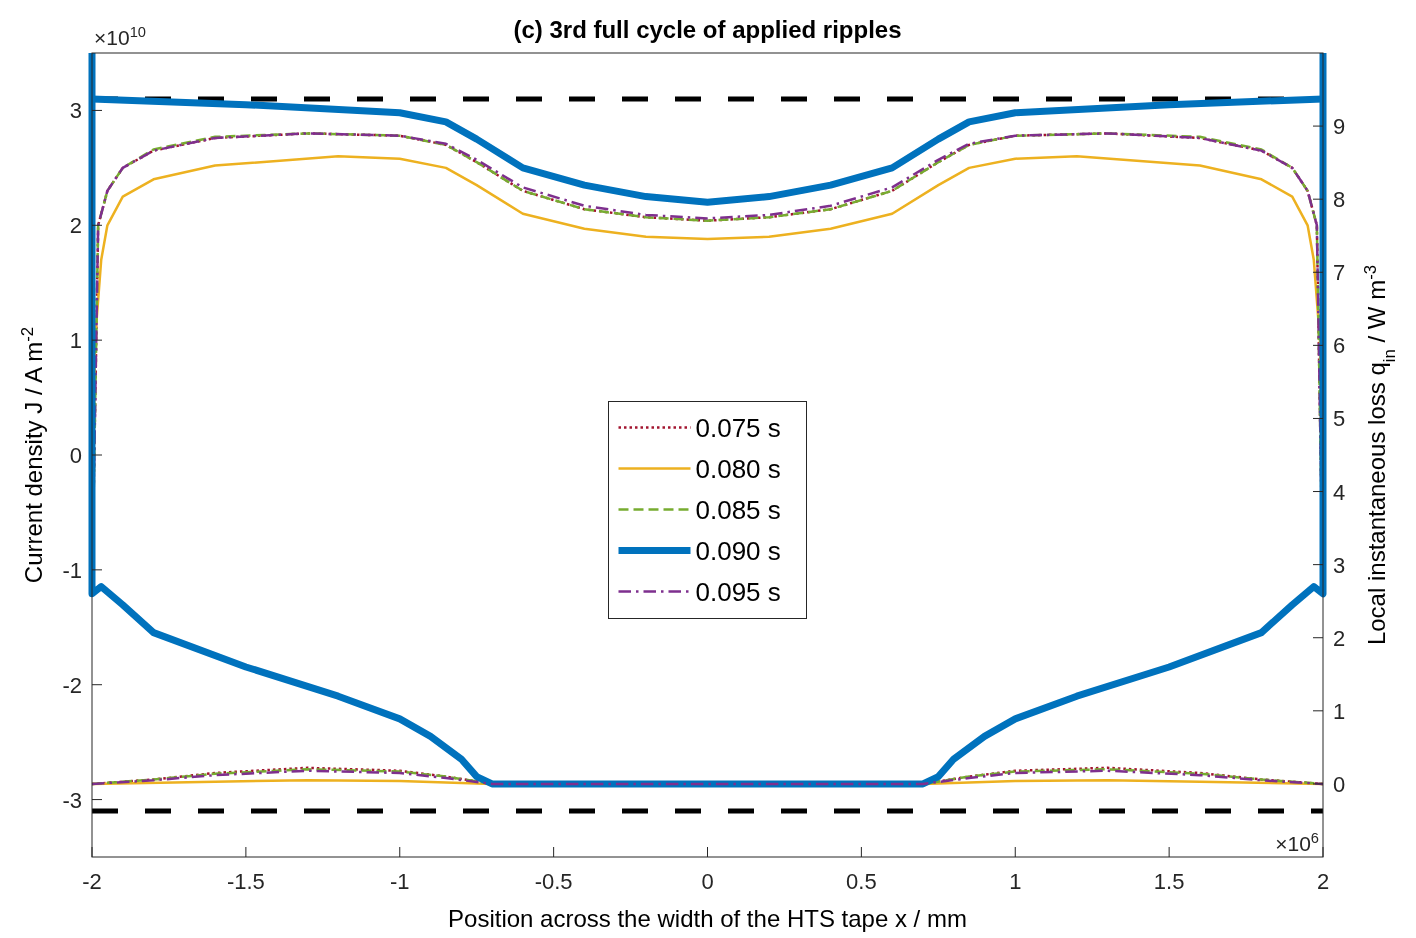 This screenshot has width=1416, height=938. I want to click on y2-tick-label: 3, so click(1339, 565).